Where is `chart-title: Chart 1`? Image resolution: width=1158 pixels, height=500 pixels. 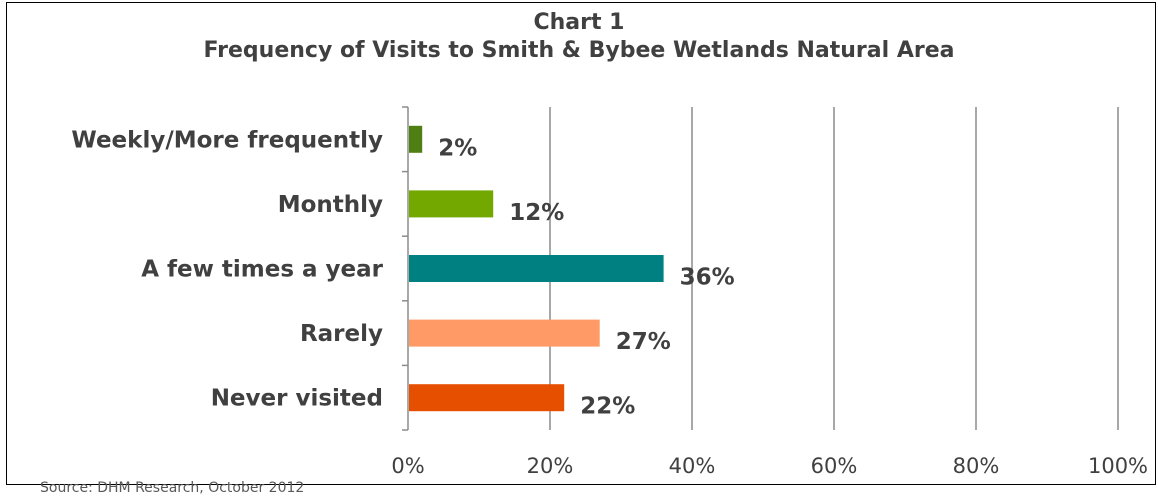 chart-title: Chart 1 is located at coordinates (579, 22).